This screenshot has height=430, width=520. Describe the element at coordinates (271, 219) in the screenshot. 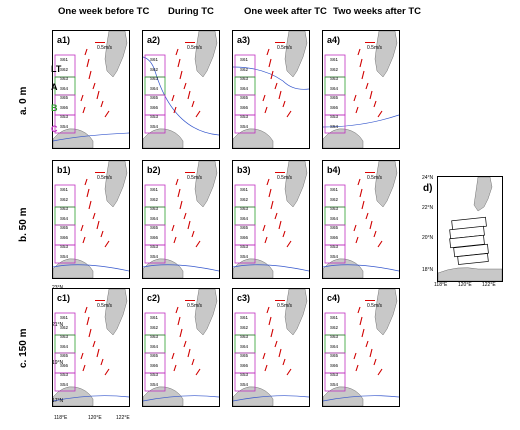

I see `panel-b3: b3) 0.5m/s S61 S62 S63 S64 S65 S66 S53 S54` at that location.